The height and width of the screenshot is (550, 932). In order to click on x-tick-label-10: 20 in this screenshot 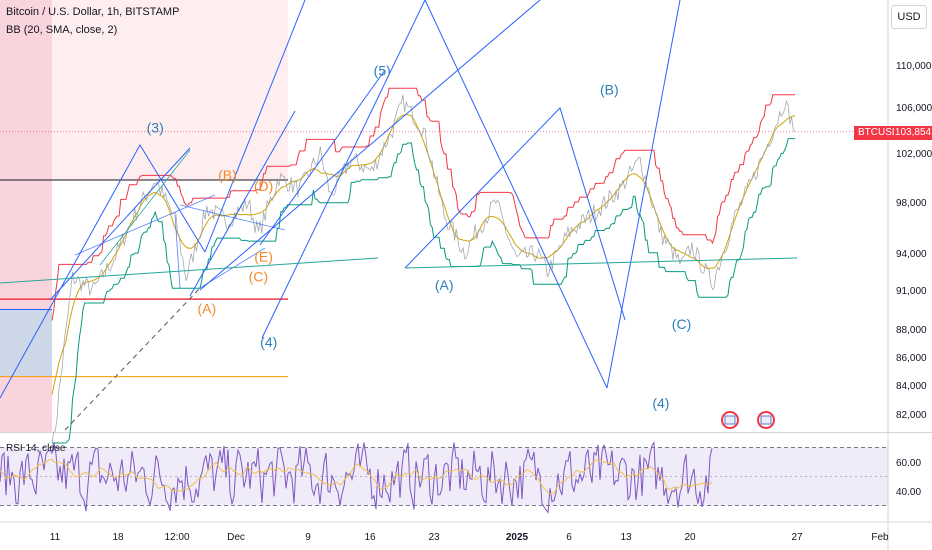, I will do `click(690, 537)`.